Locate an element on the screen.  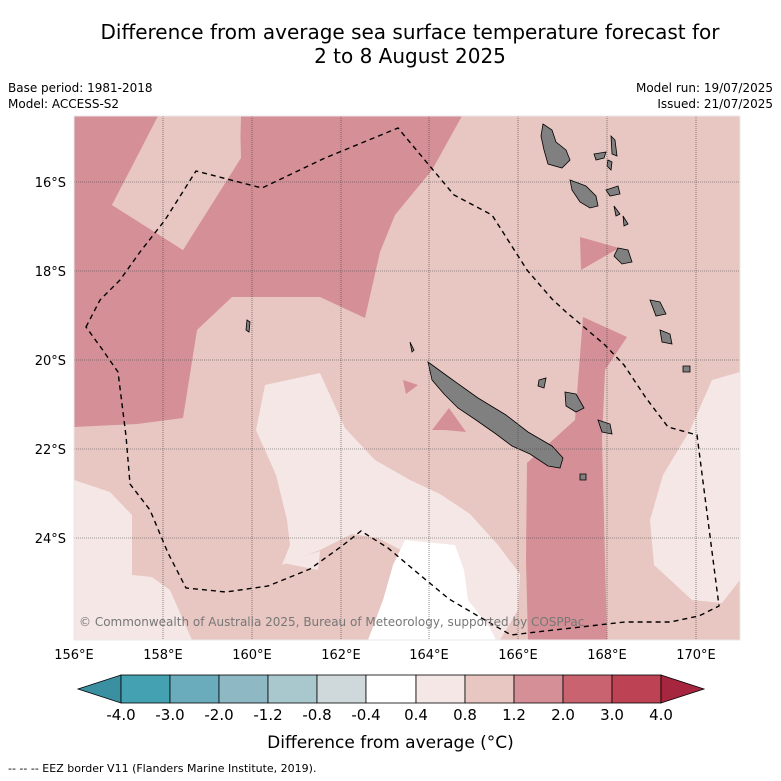
colorbar-tick-label: -4.0 is located at coordinates (121, 715).